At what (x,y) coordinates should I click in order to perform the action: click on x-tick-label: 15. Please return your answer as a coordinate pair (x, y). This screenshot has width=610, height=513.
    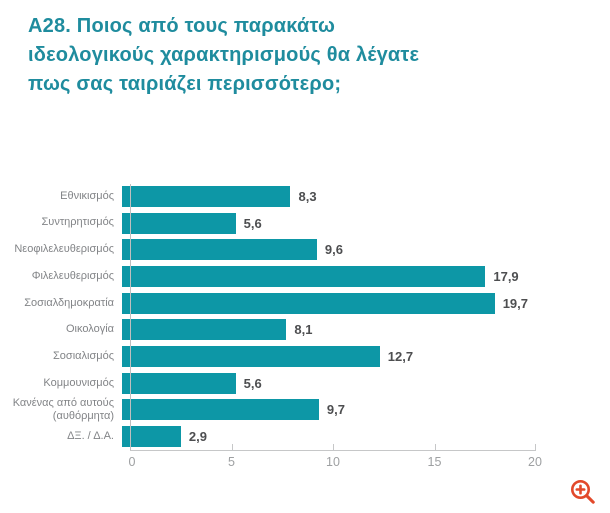
    Looking at the image, I should click on (434, 462).